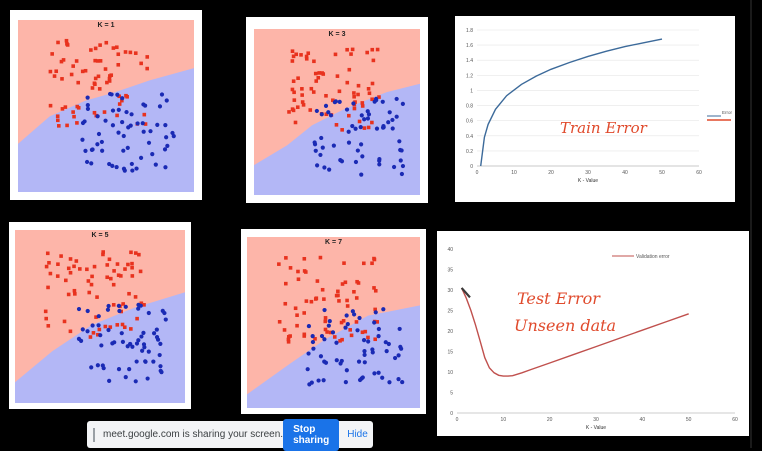 Image resolution: width=762 pixels, height=451 pixels. Describe the element at coordinates (625, 173) in the screenshot. I see `x-tick-label: 40` at that location.